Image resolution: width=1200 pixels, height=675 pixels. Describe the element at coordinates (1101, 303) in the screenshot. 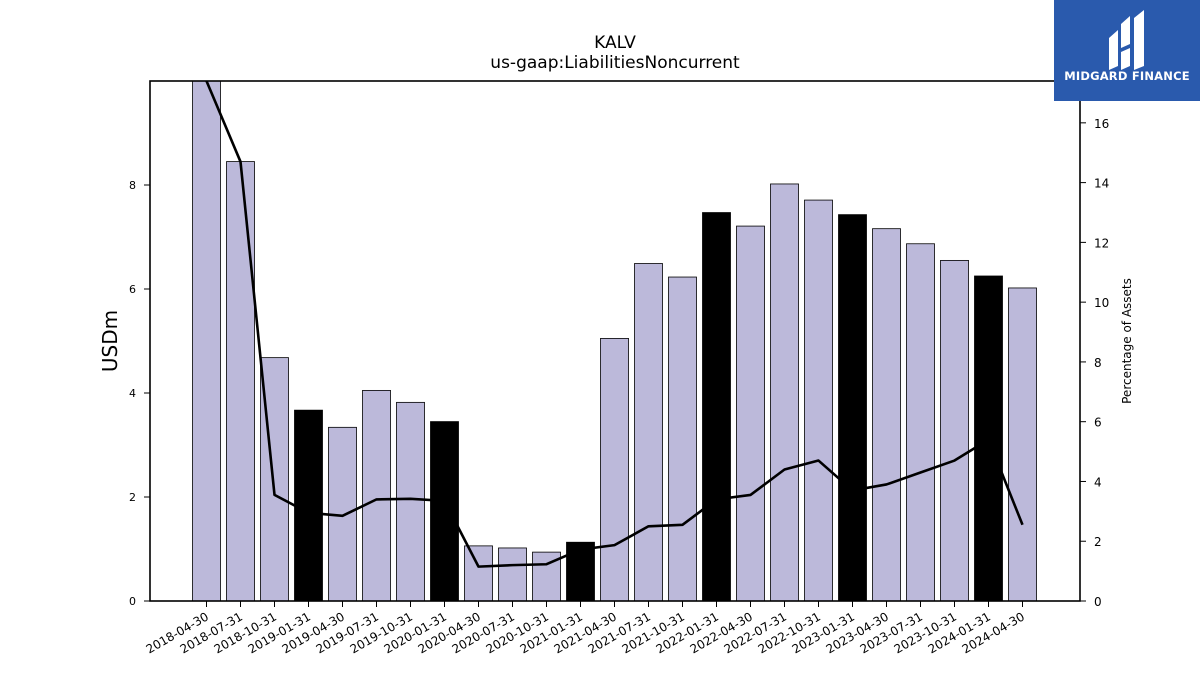

I see `y2-tick-label: 10` at that location.